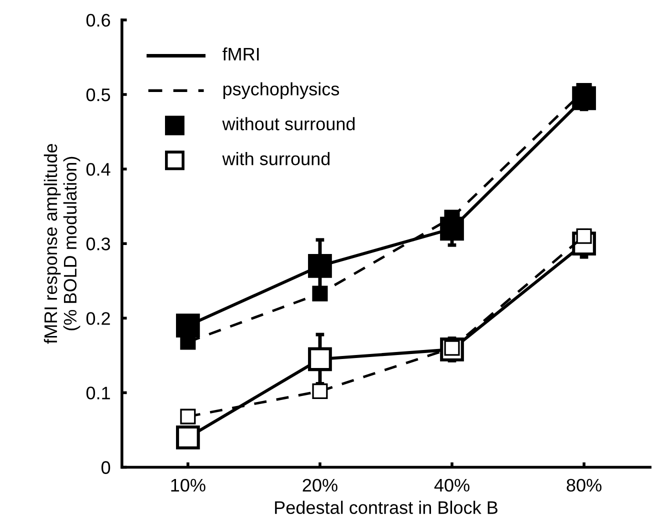  I want to click on annotation: without surround, so click(288, 123).